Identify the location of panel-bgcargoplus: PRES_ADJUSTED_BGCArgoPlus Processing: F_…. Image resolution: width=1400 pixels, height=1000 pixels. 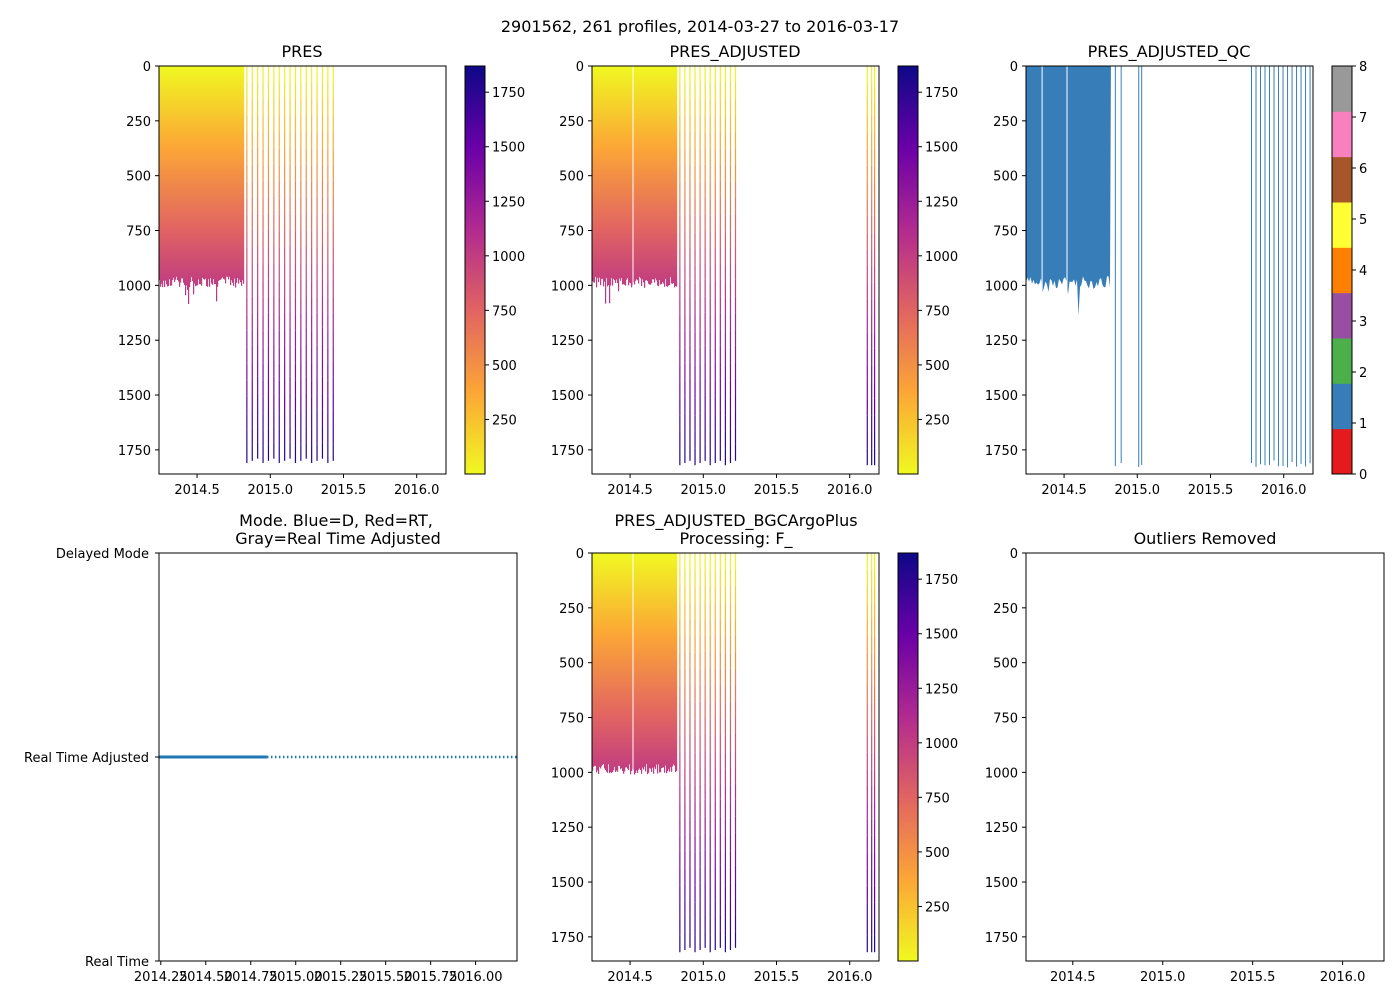
(754, 748).